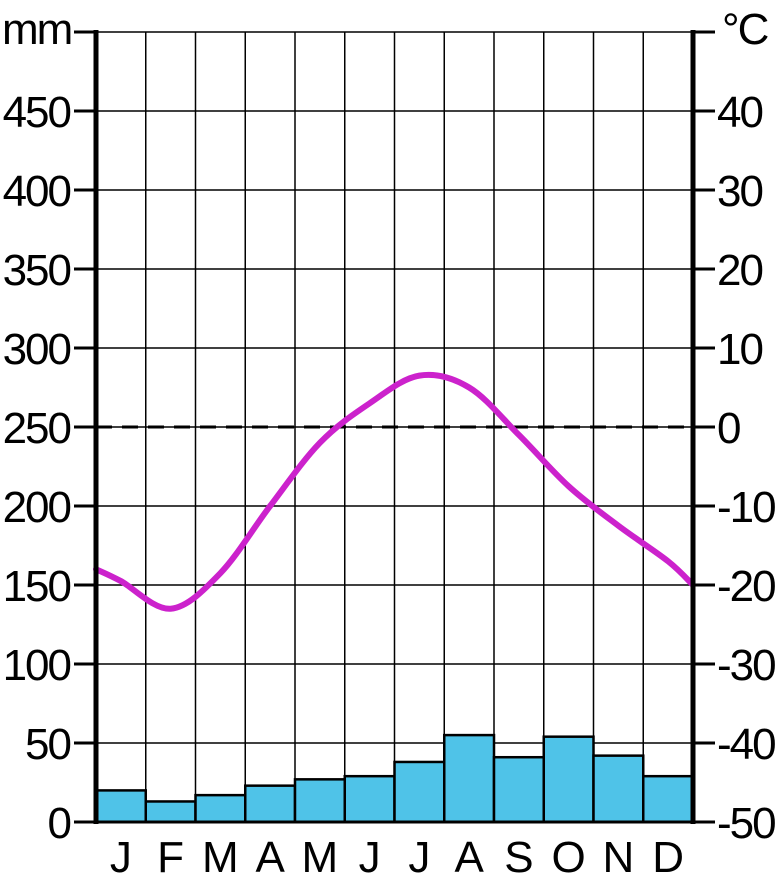 Image resolution: width=779 pixels, height=891 pixels. What do you see at coordinates (170, 857) in the screenshot?
I see `month-label: F` at bounding box center [170, 857].